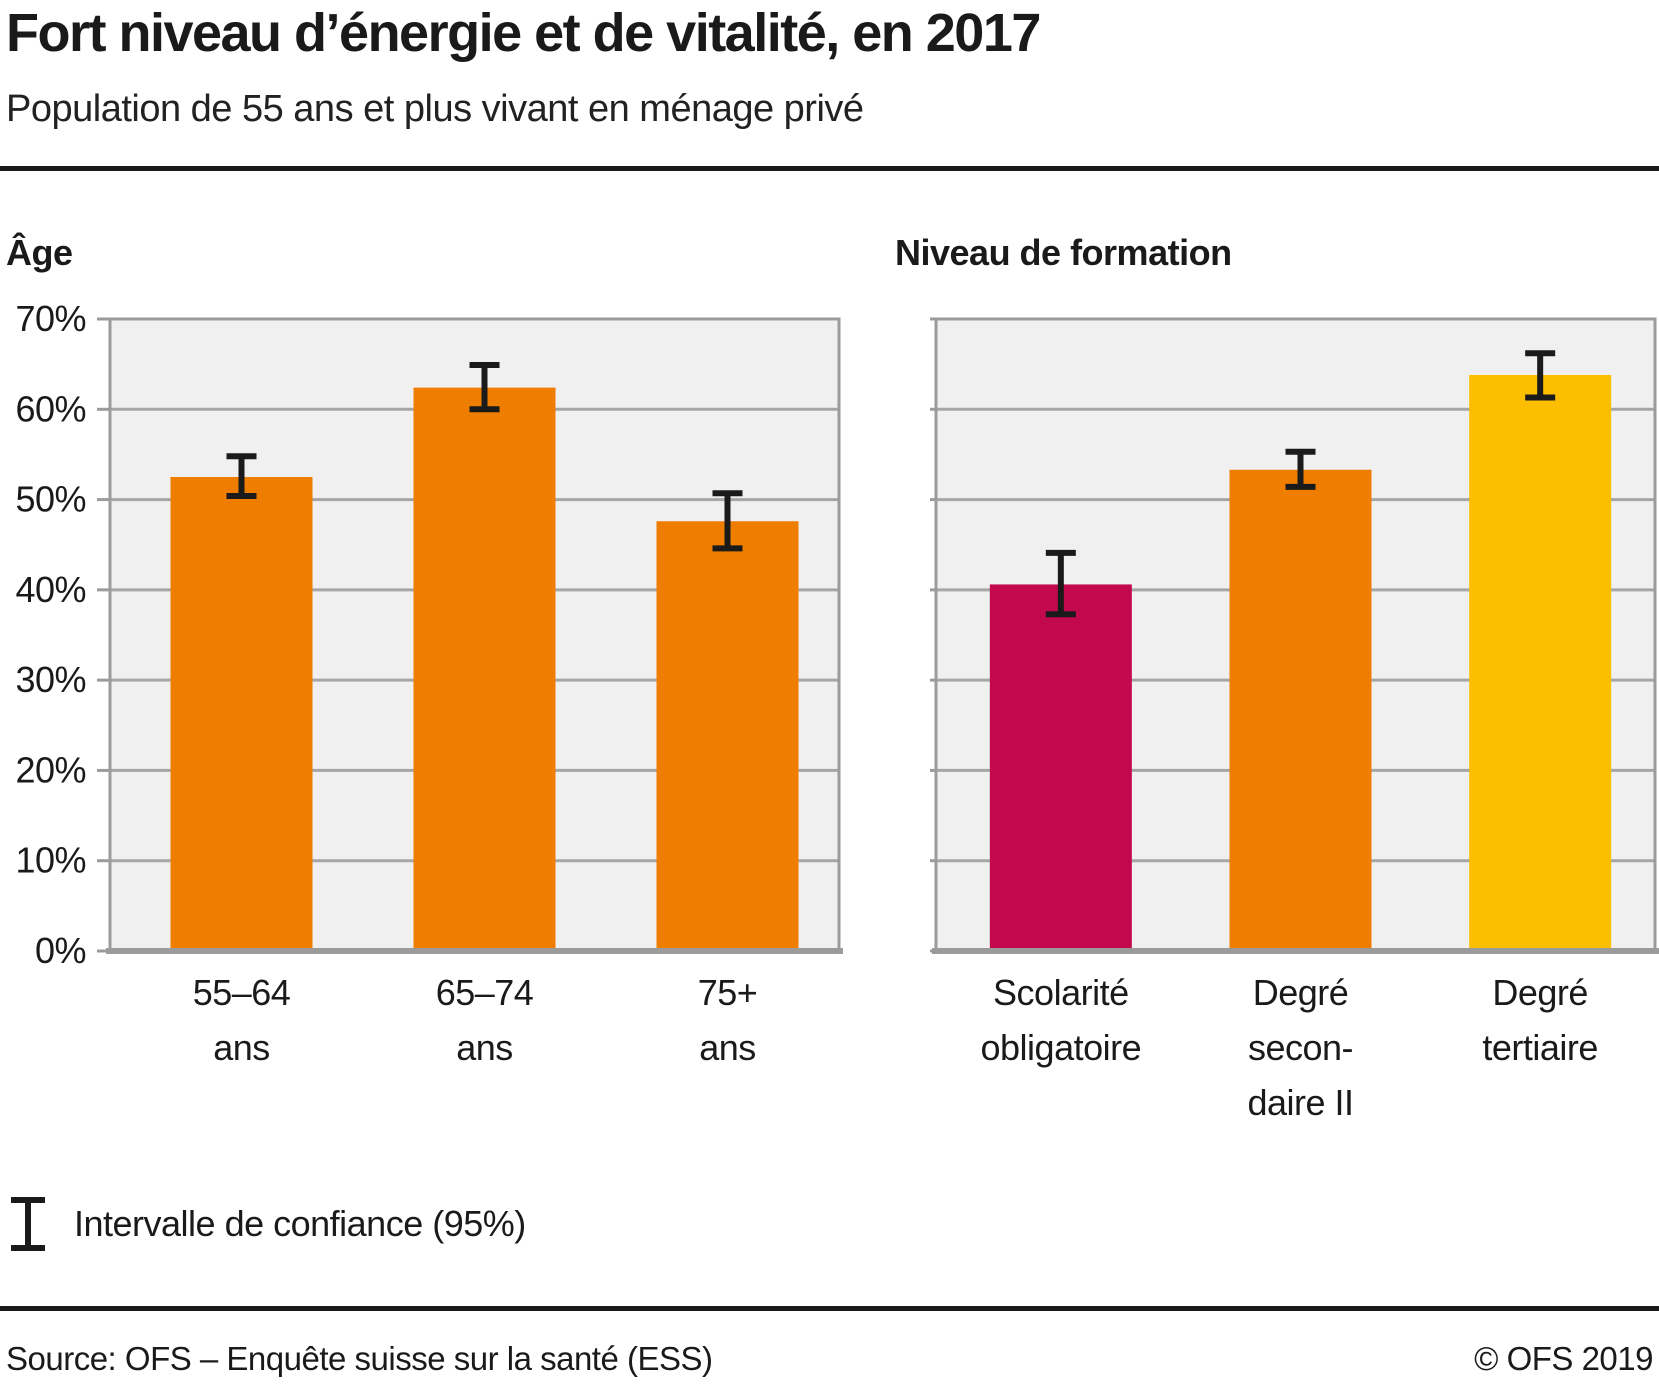 The width and height of the screenshot is (1659, 1389). Describe the element at coordinates (50, 860) in the screenshot. I see `y-axis-label: 10%` at that location.